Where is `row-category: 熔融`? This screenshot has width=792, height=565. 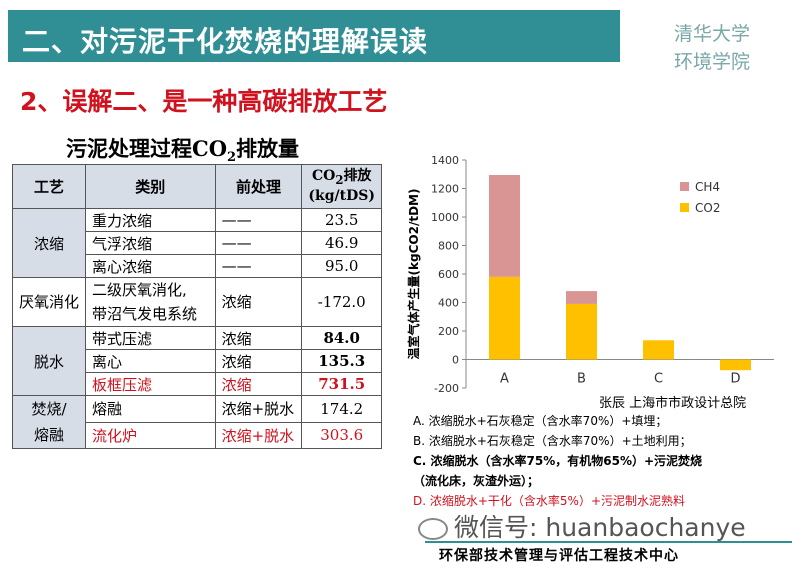
row-category: 熔融 is located at coordinates (150, 409).